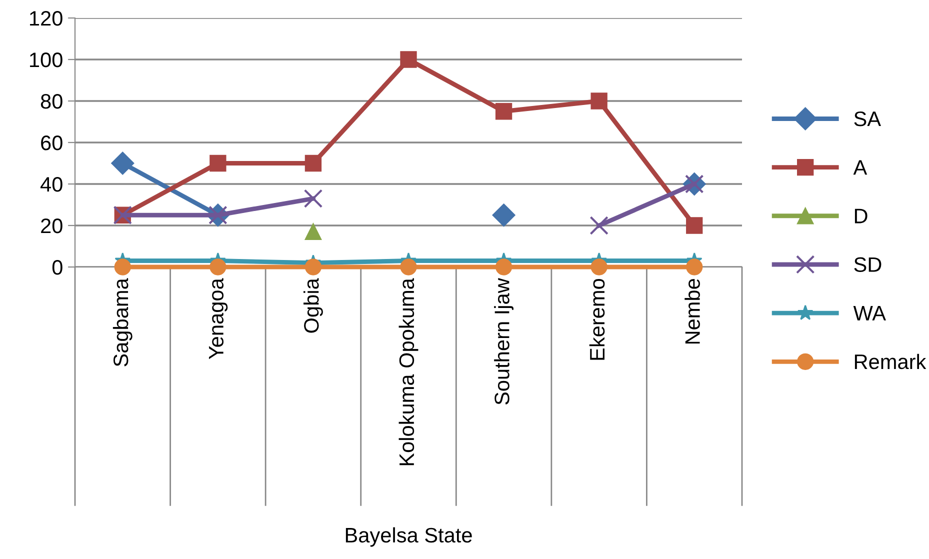 The image size is (929, 559). What do you see at coordinates (409, 537) in the screenshot?
I see `x-axis-title: Bayelsa State` at bounding box center [409, 537].